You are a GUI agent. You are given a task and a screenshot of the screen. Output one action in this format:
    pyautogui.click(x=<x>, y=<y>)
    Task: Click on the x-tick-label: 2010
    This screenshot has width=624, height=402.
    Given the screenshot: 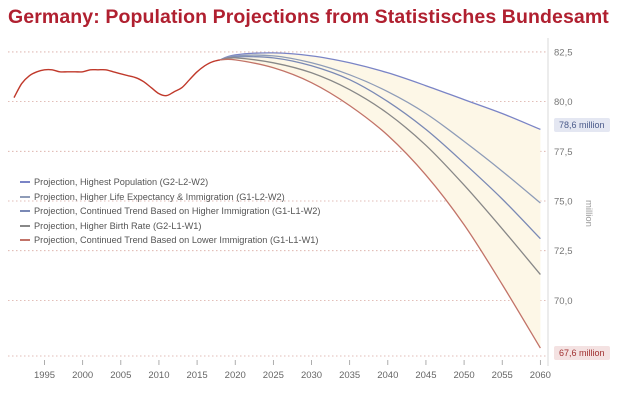 What is the action you would take?
    pyautogui.click(x=158, y=375)
    